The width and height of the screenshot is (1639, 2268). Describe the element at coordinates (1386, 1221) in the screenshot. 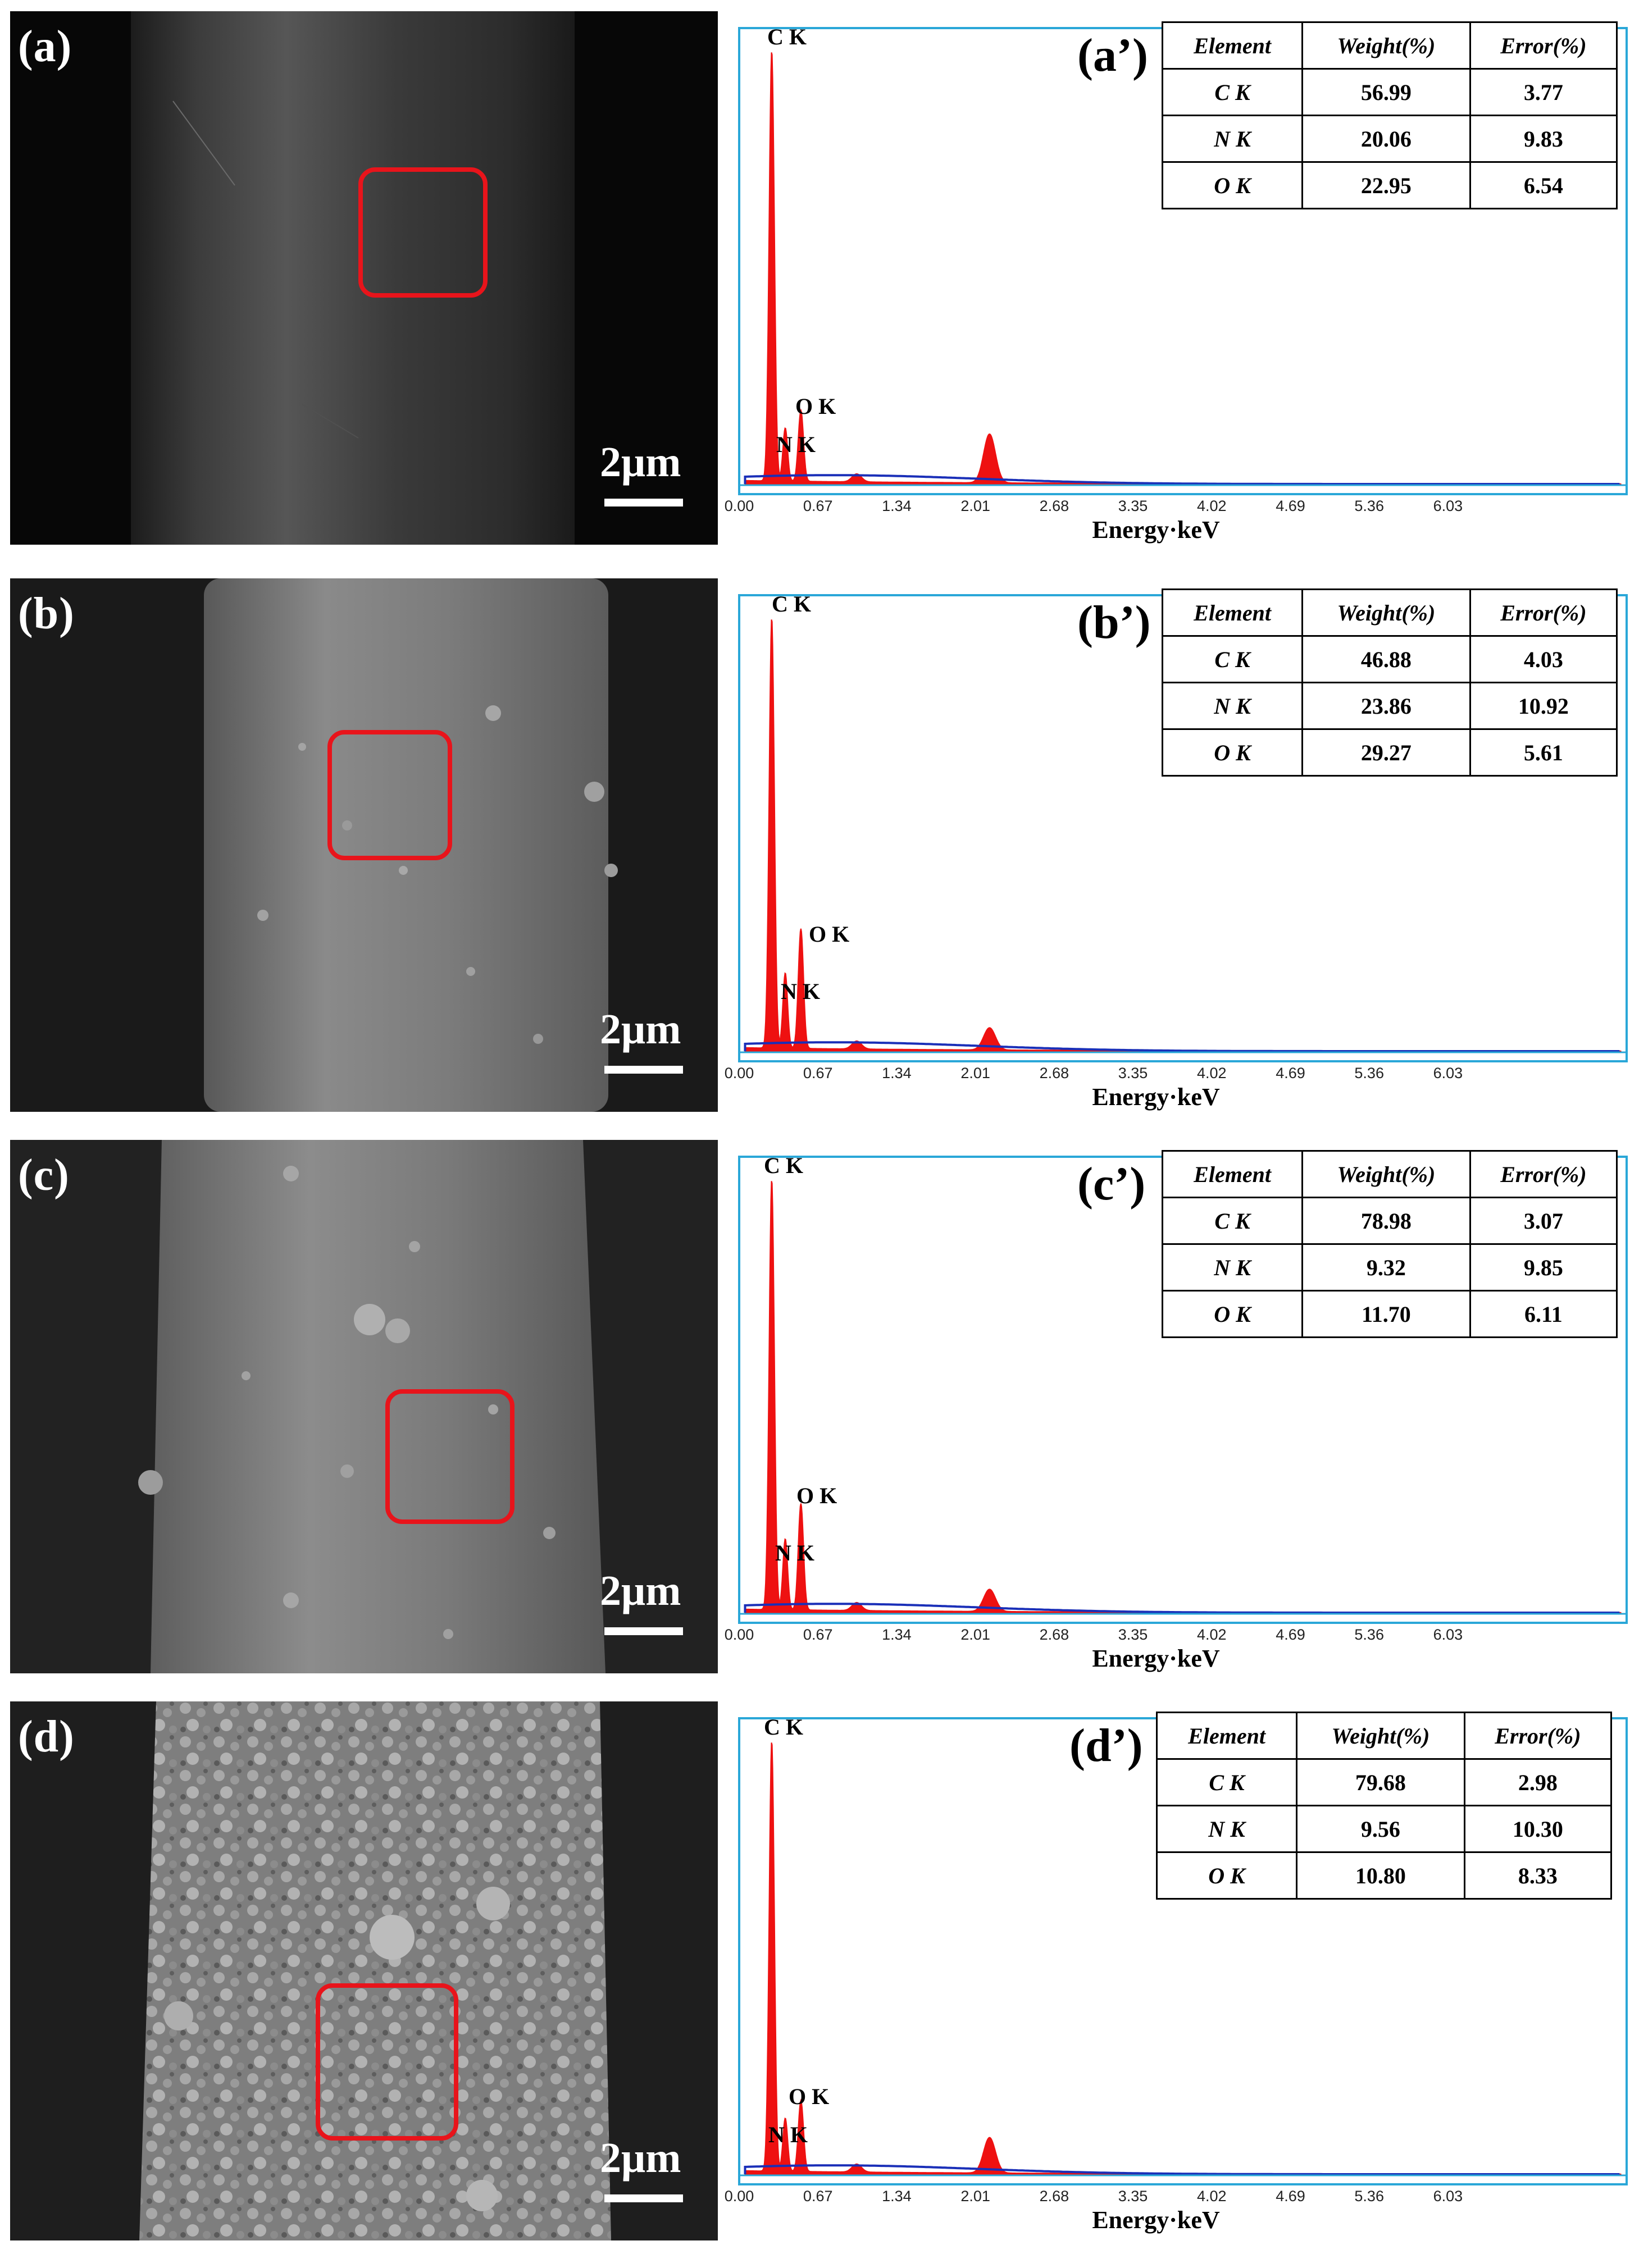

I see `cell-weight: 78.98` at that location.